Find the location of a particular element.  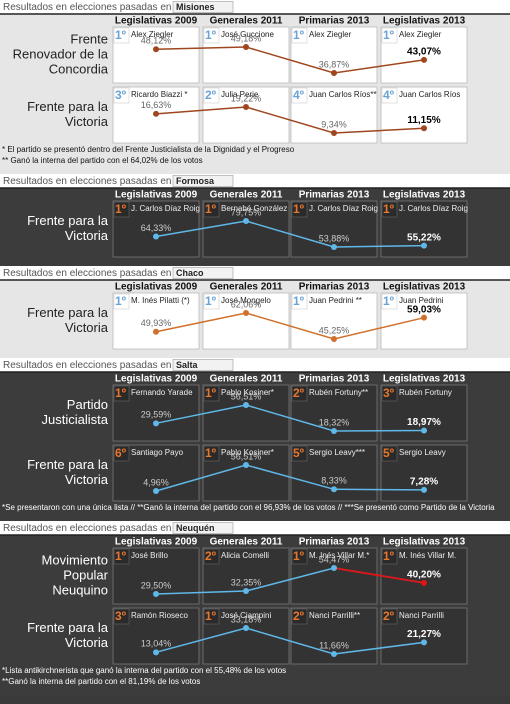

highlight-segment is located at coordinates (379, 575).